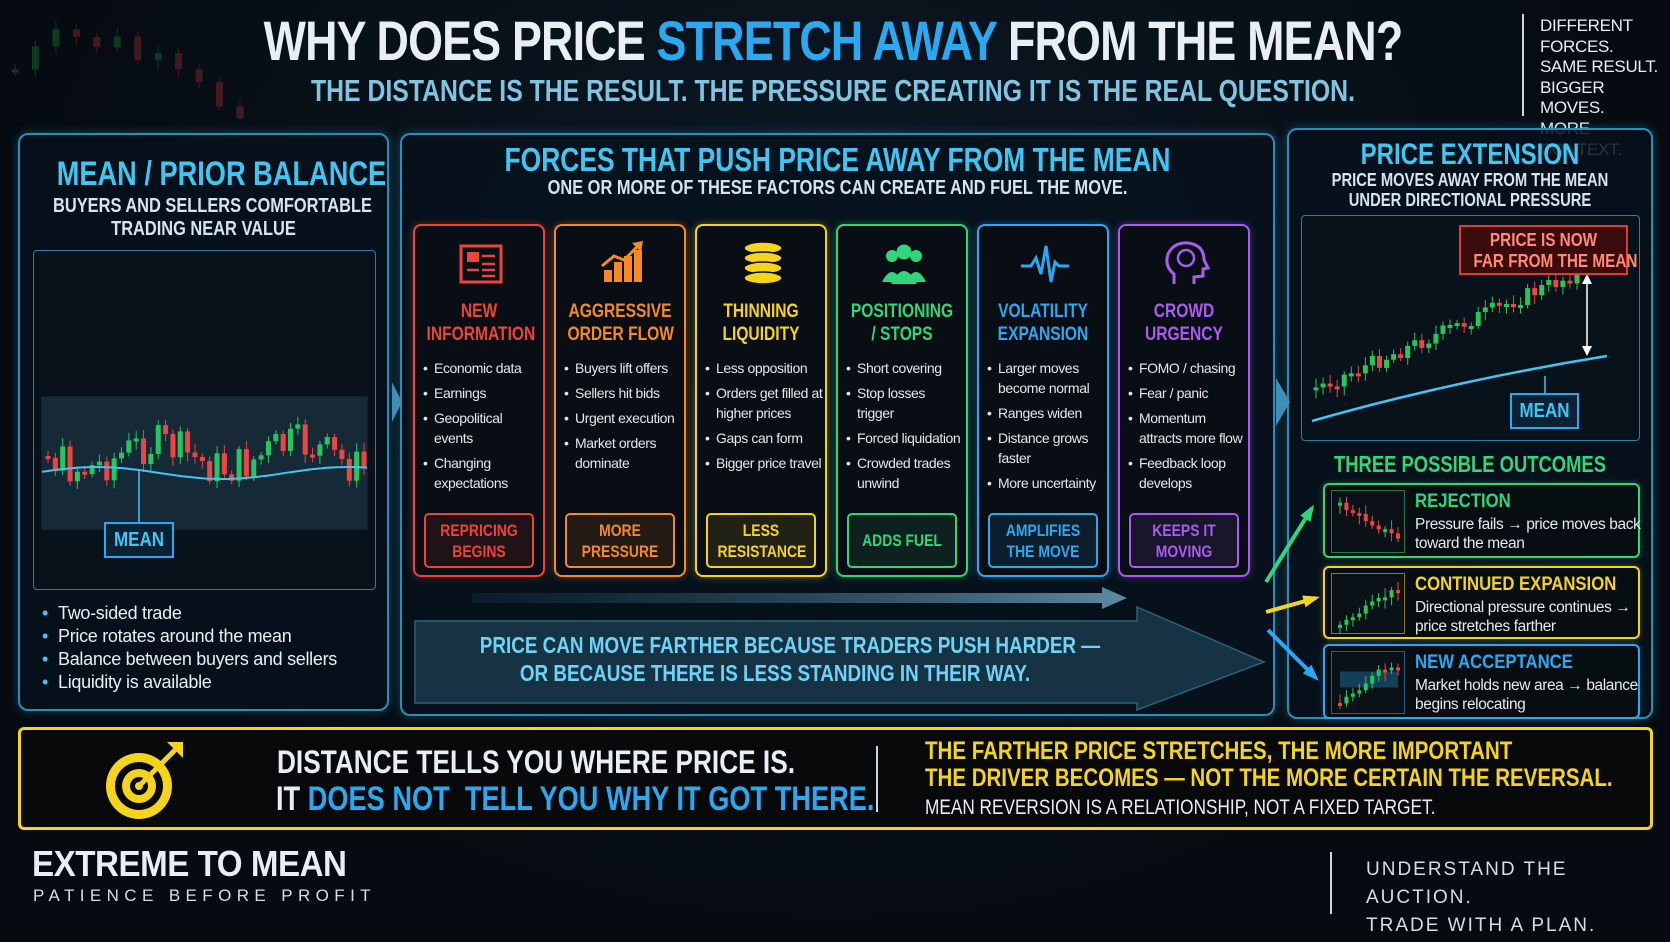 The height and width of the screenshot is (942, 1670). What do you see at coordinates (620, 551) in the screenshot?
I see `card-footer-line: PRESSURE` at bounding box center [620, 551].